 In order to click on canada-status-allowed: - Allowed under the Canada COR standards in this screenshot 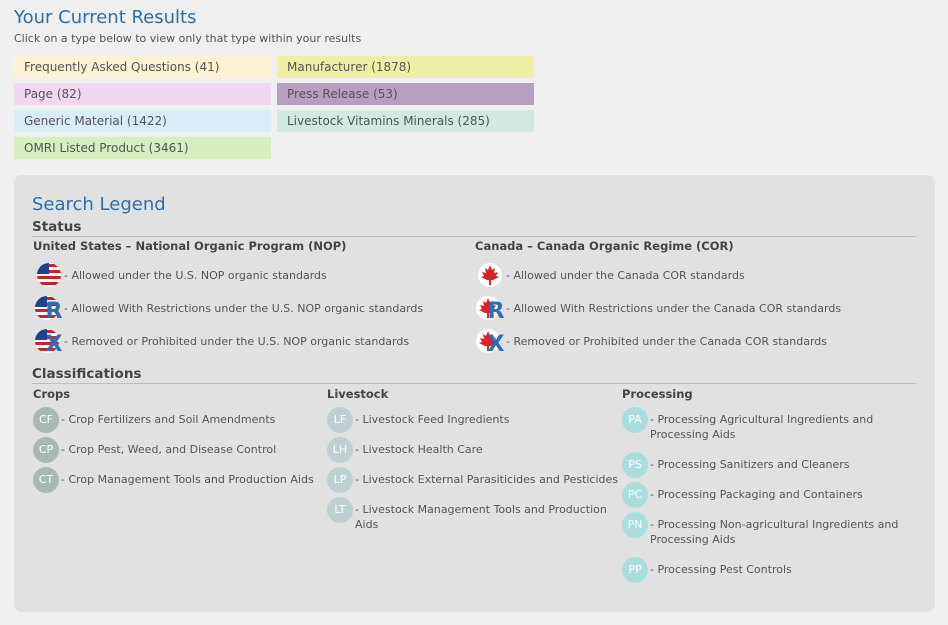, I will do `click(610, 275)`.